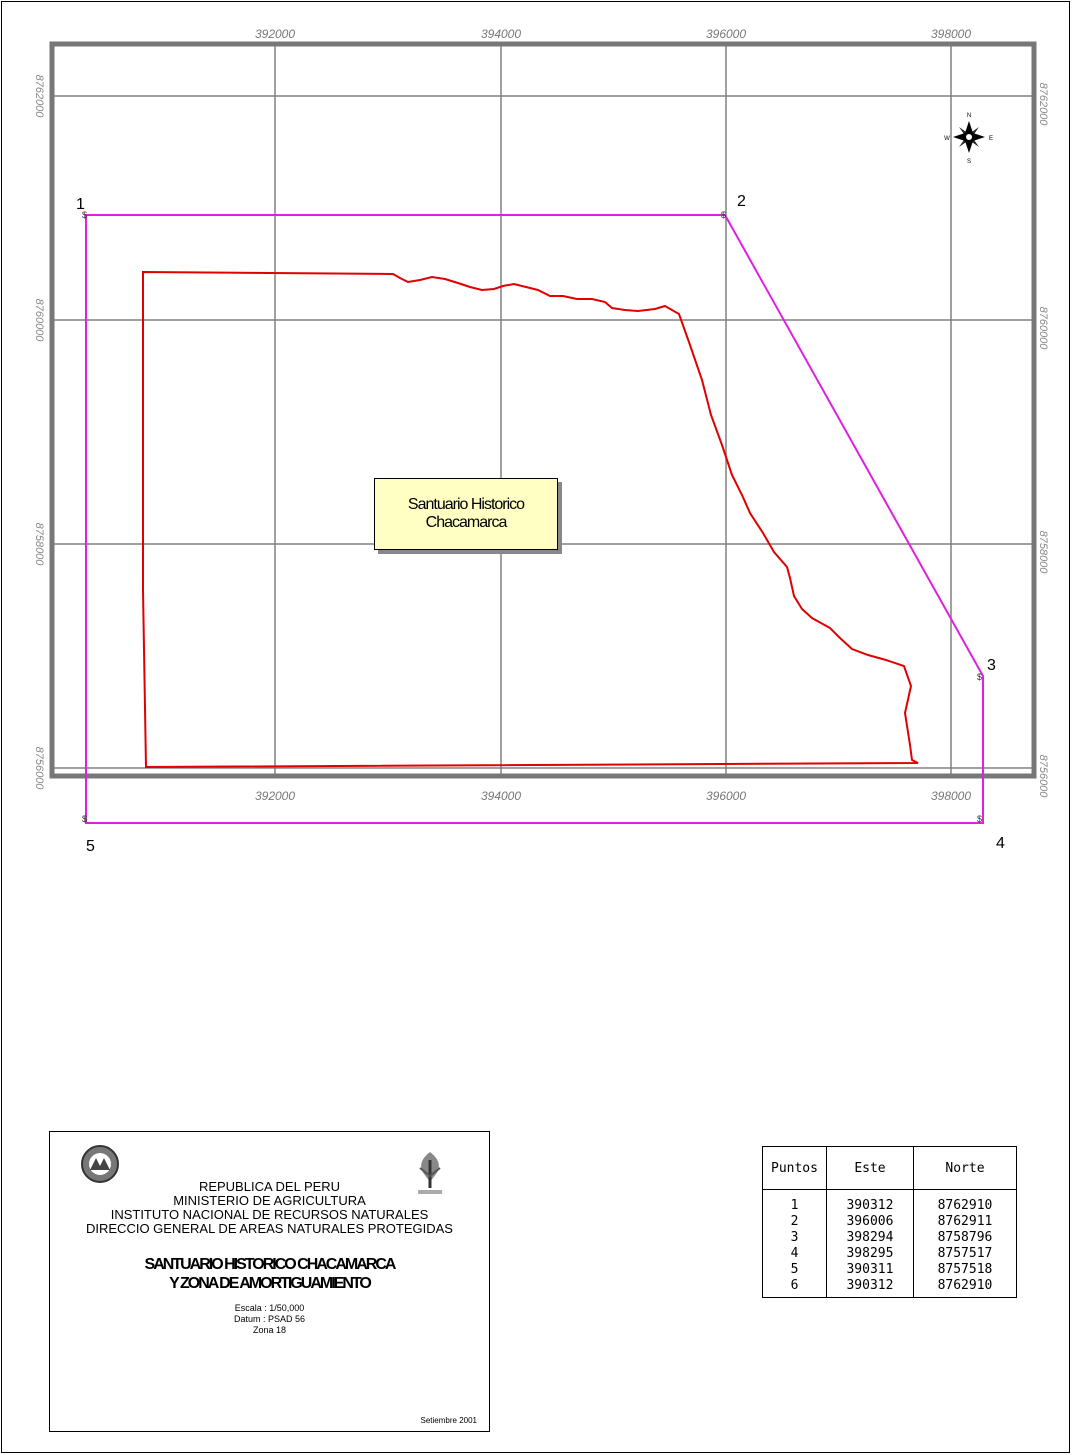  What do you see at coordinates (1043, 553) in the screenshot?
I see `tick-right-8758000: 8758000` at bounding box center [1043, 553].